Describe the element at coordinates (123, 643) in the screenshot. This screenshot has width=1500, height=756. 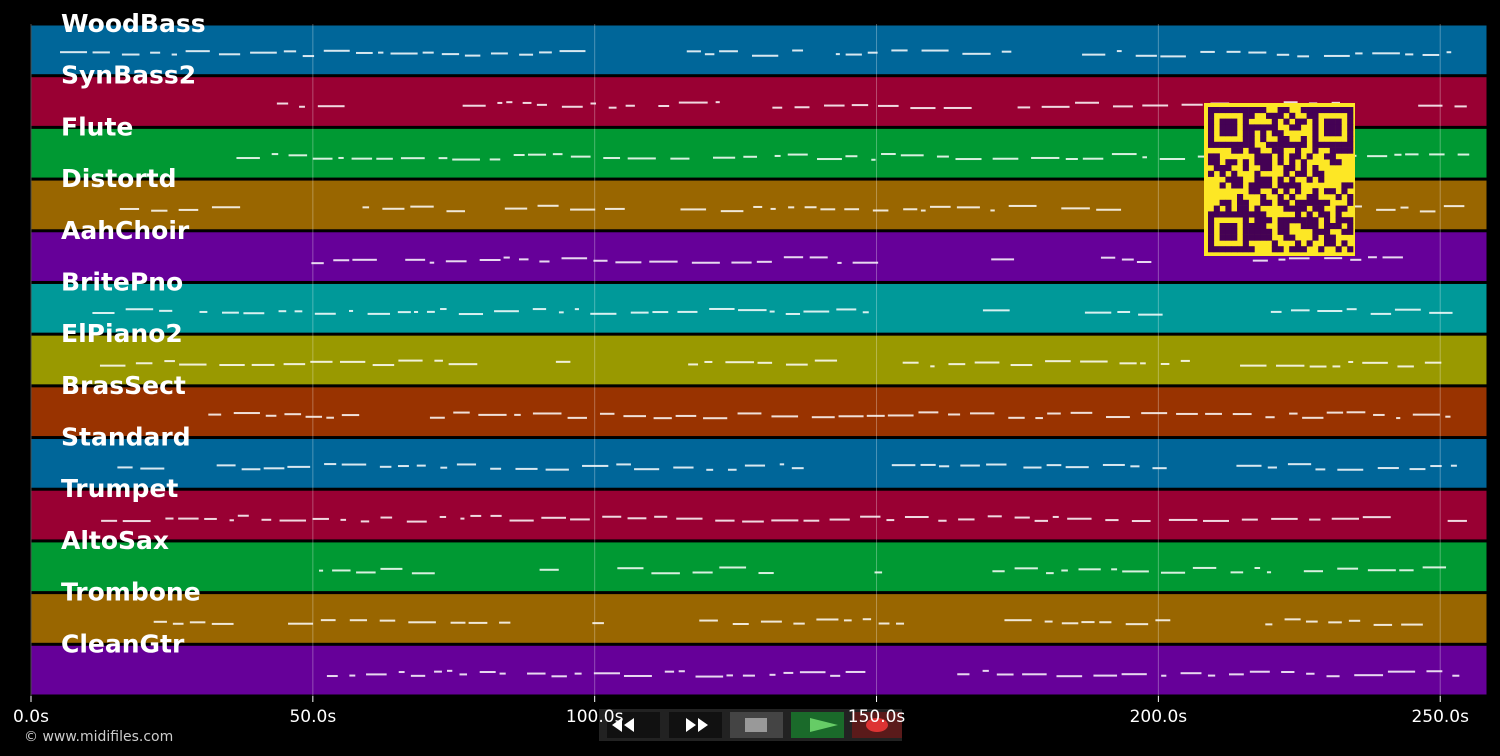
I see `track-name: CleanGtr` at that location.